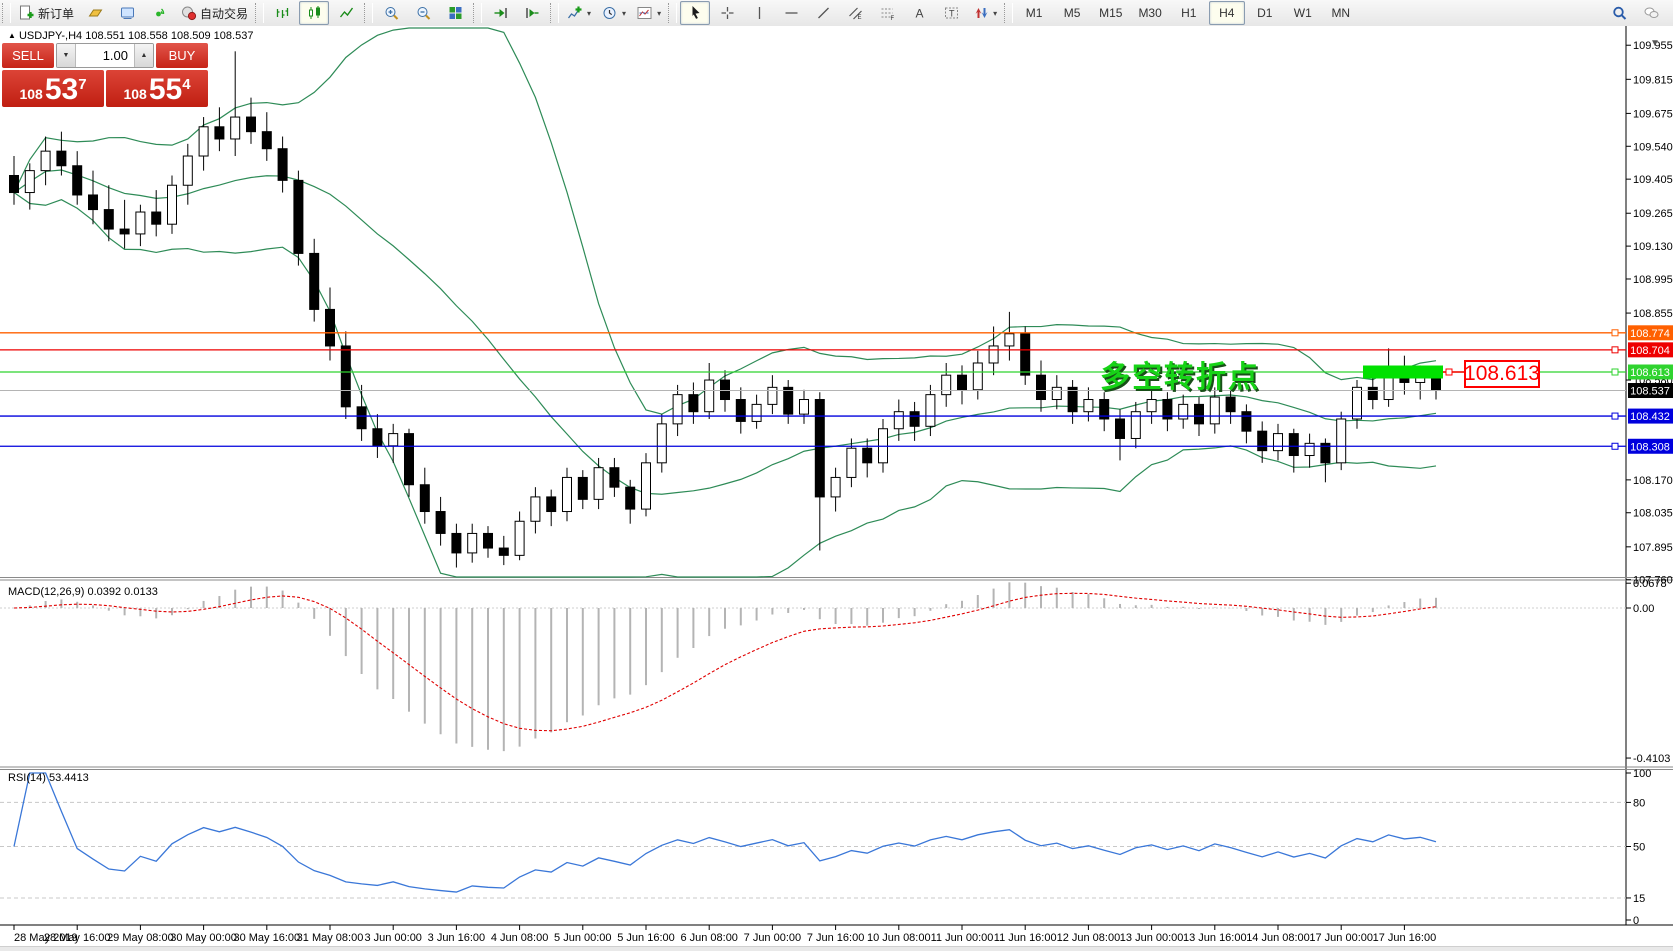 The height and width of the screenshot is (951, 1673). I want to click on chart-shift-button, so click(532, 13).